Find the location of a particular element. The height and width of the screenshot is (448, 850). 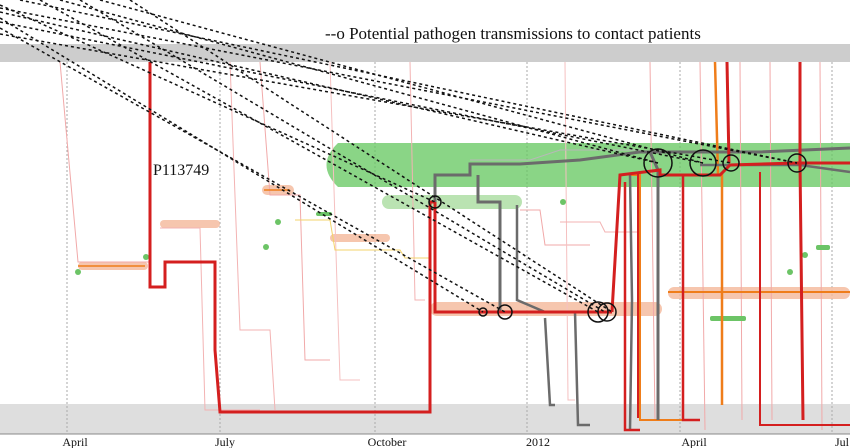

x-tick-label: 2012 is located at coordinates (538, 441).